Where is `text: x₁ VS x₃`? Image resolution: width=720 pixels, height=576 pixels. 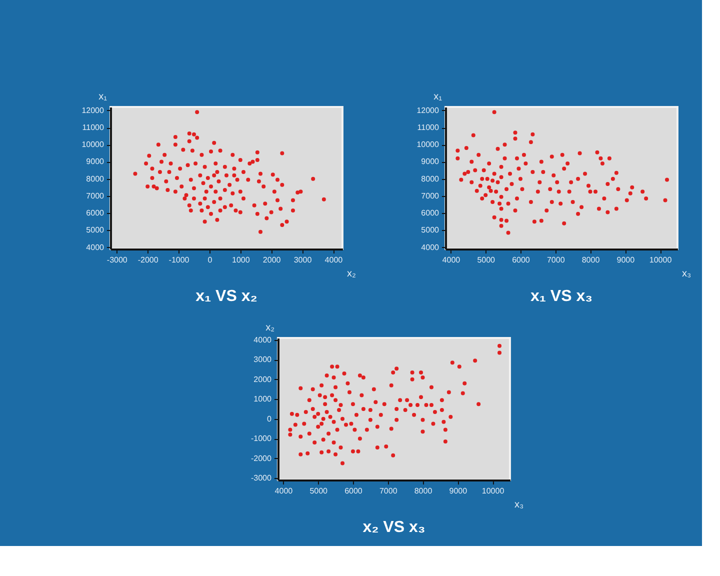 text: x₁ VS x₃ is located at coordinates (561, 296).